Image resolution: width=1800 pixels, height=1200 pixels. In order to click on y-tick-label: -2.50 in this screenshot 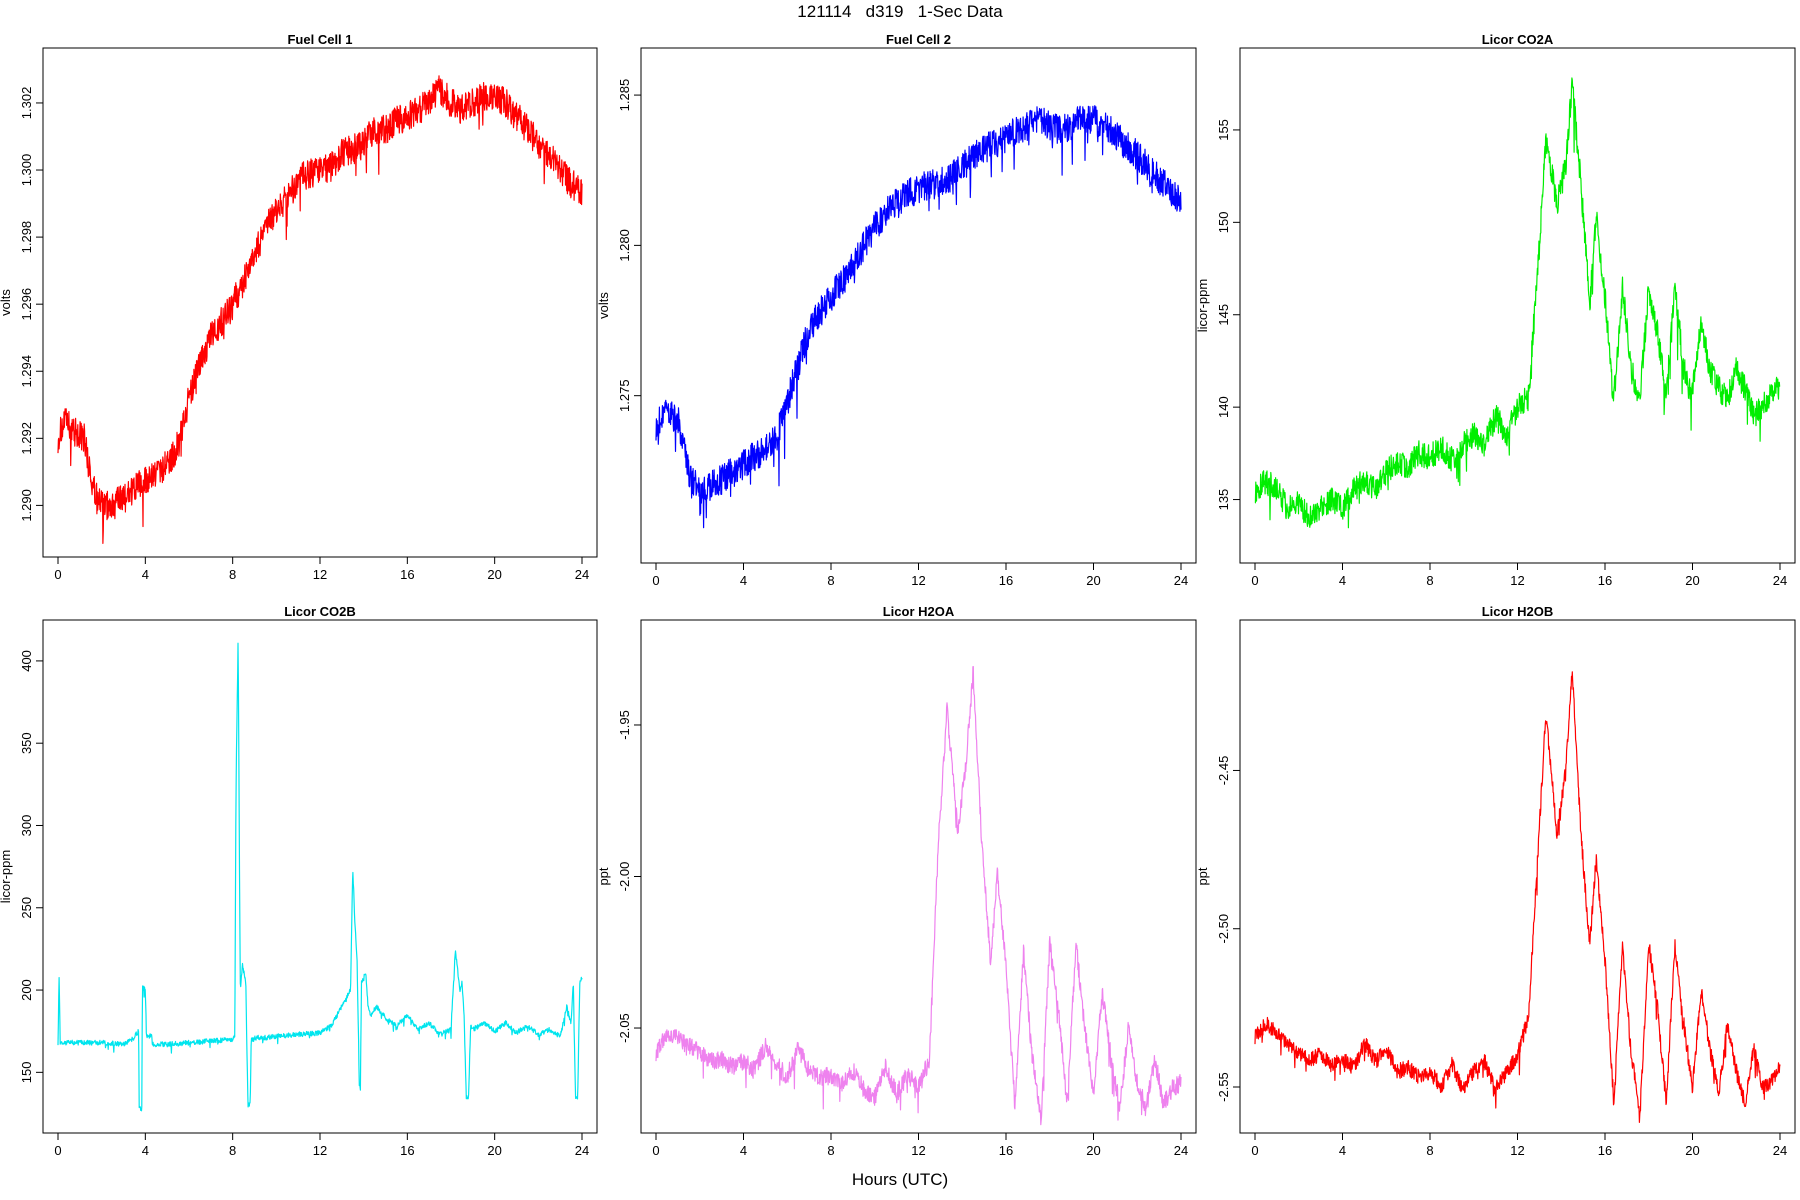, I will do `click(1223, 929)`.